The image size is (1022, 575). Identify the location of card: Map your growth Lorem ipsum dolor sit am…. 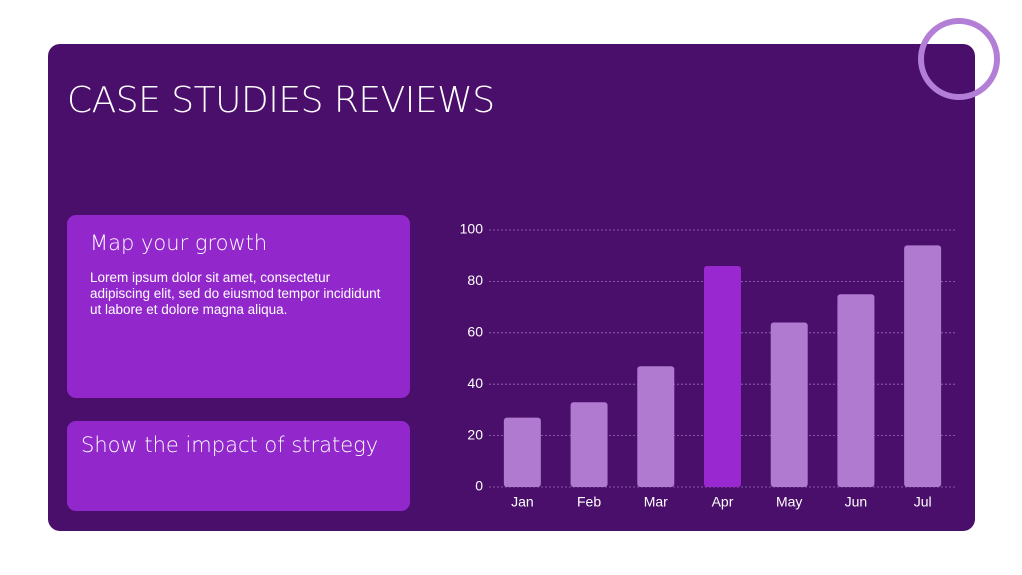
(238, 306).